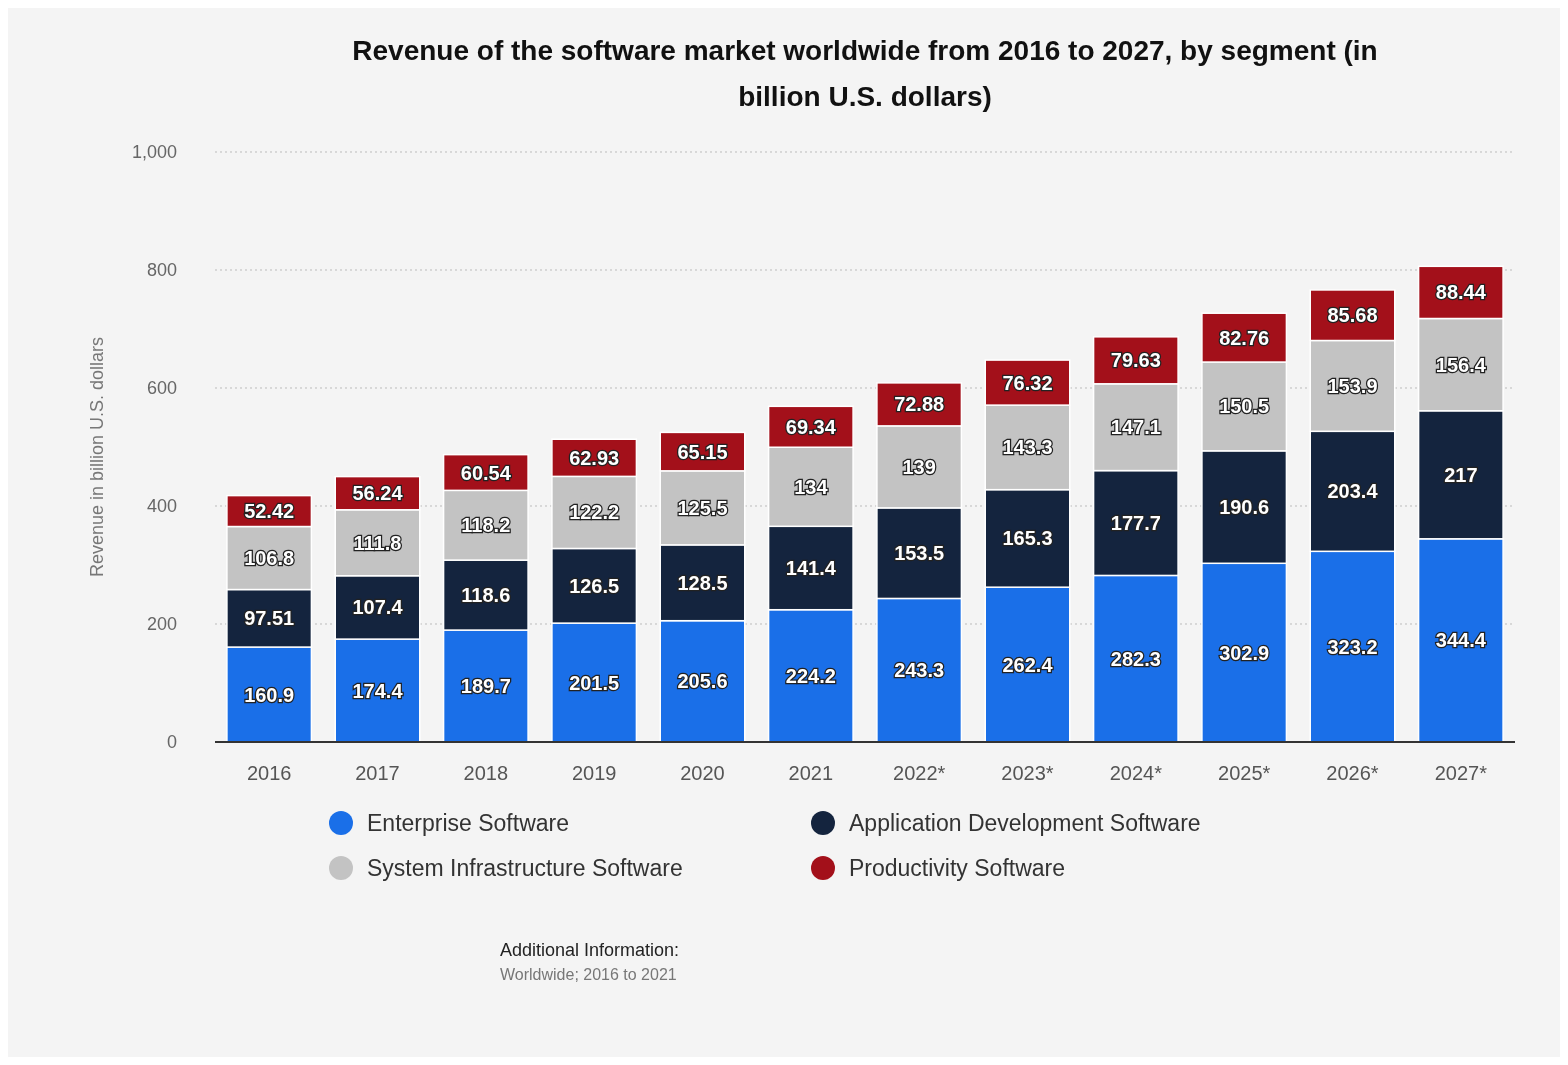 The image size is (1568, 1065). What do you see at coordinates (590, 950) in the screenshot?
I see `text: Additional Information:` at bounding box center [590, 950].